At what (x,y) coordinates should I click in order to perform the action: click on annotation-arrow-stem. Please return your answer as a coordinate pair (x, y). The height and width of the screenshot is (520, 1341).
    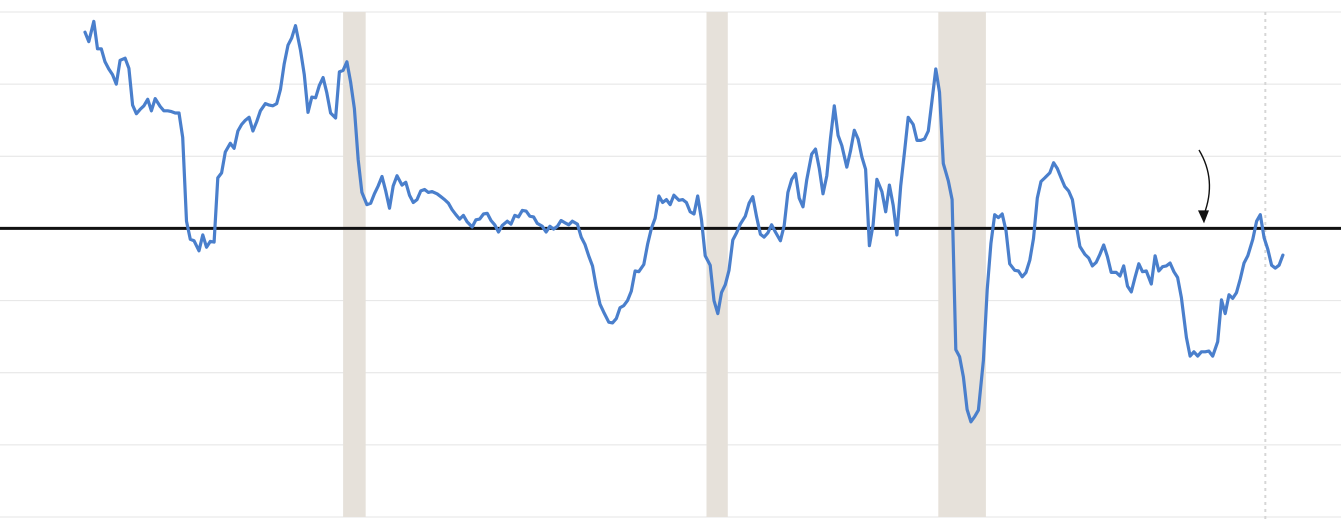
    Looking at the image, I should click on (1204, 182).